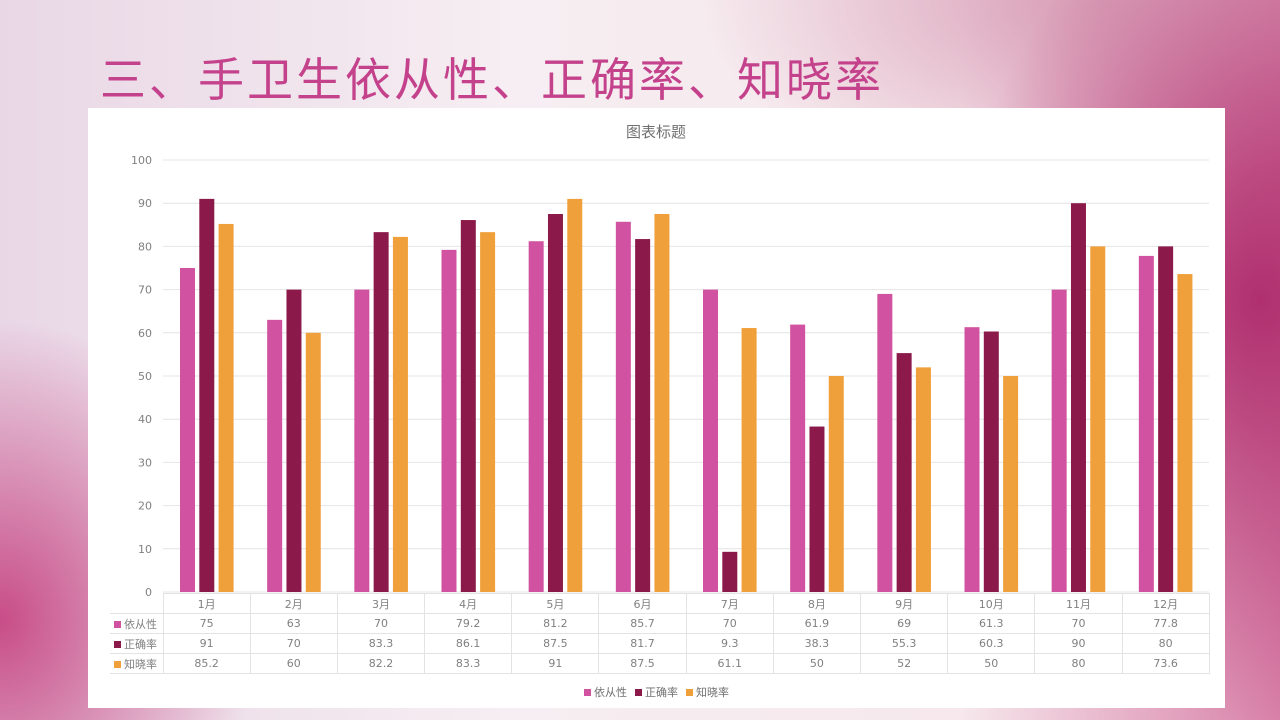  What do you see at coordinates (642, 603) in the screenshot?
I see `x-tick-label: 6月` at bounding box center [642, 603].